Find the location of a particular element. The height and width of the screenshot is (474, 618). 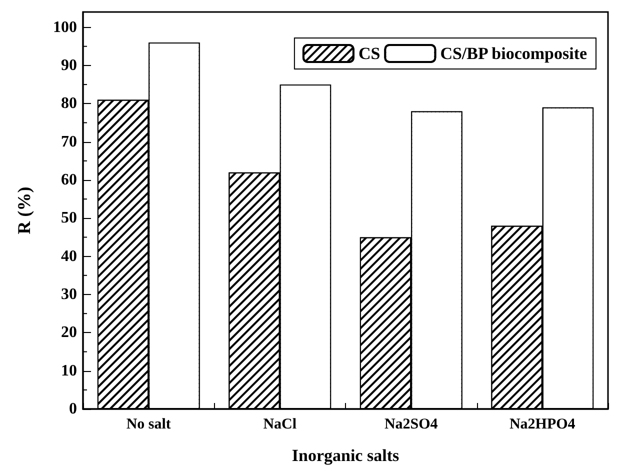

x-tick-label: No salt is located at coordinates (148, 424).